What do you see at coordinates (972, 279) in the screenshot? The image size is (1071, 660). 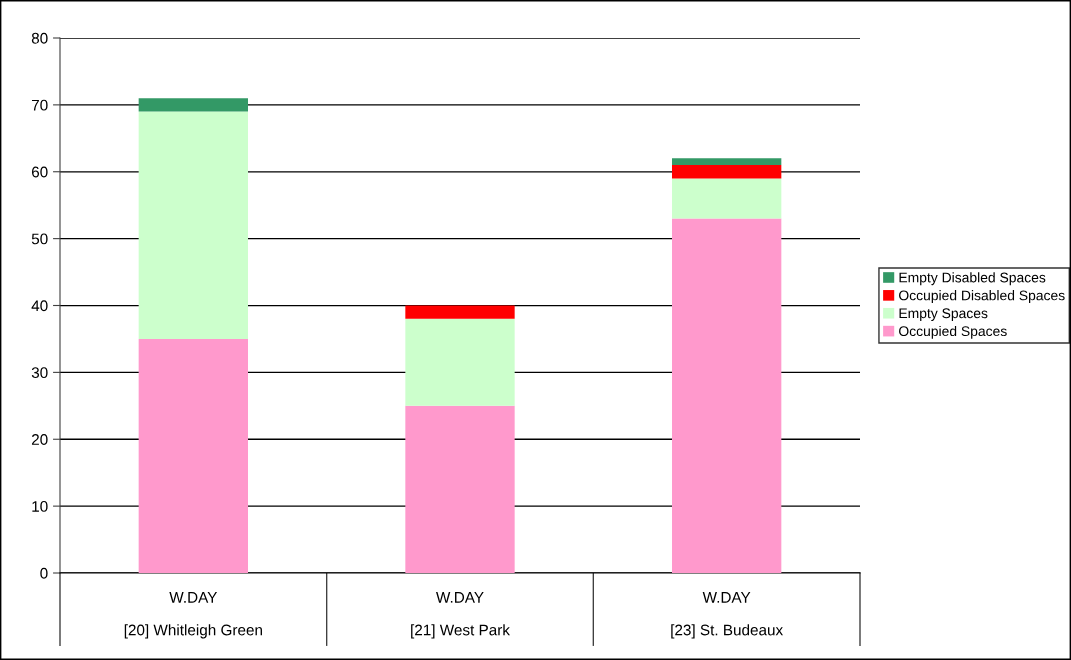 I see `legend-label: Empty Disabled Spaces` at bounding box center [972, 279].